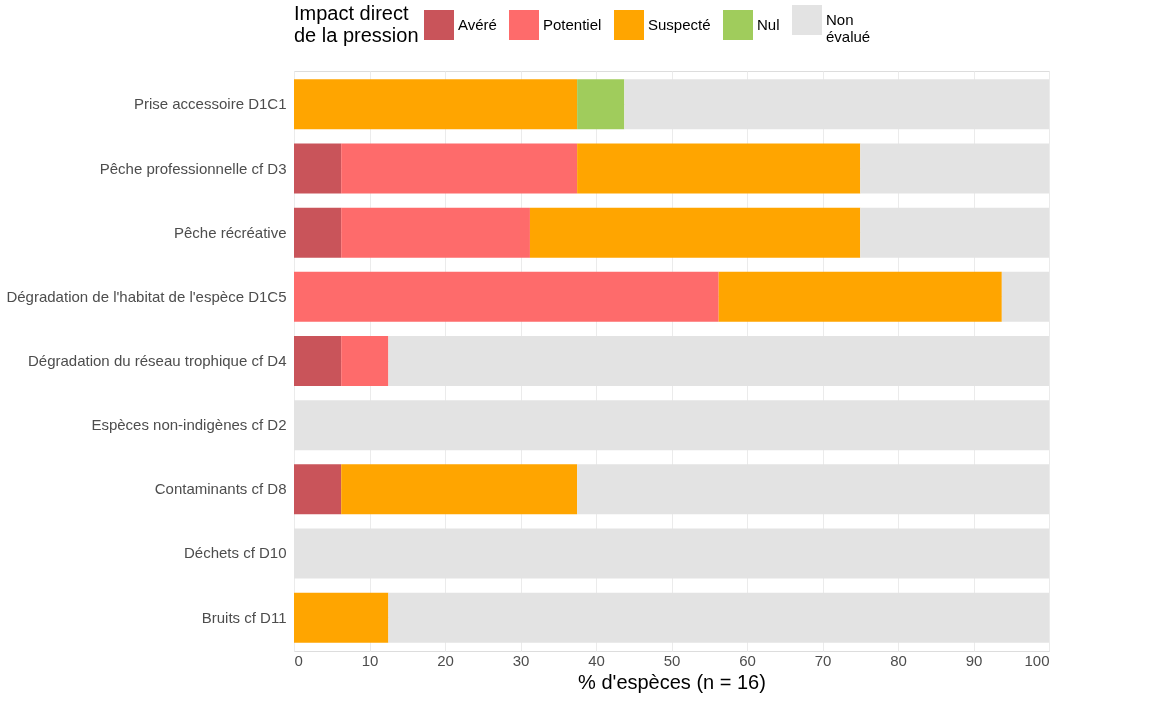  What do you see at coordinates (672, 681) in the screenshot?
I see `x-axis-title: % d'espèces (n = 16)` at bounding box center [672, 681].